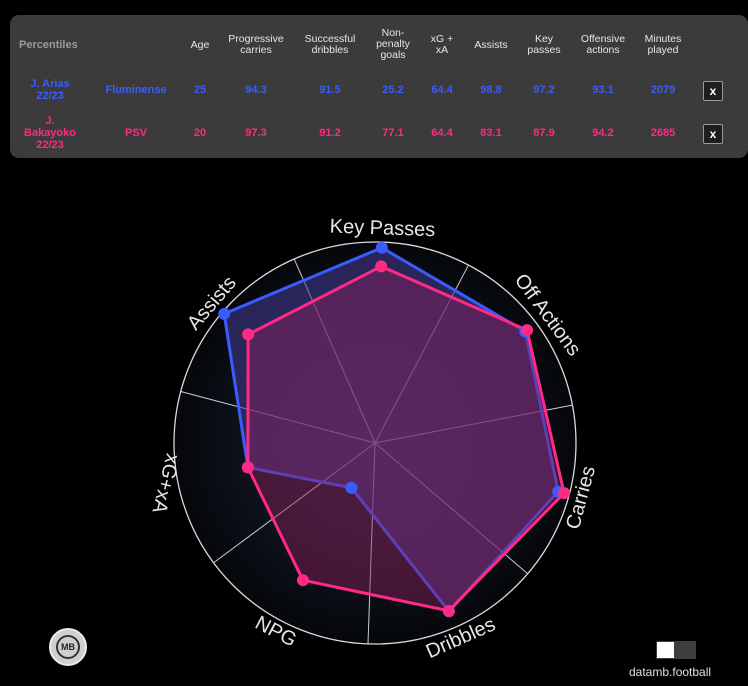 The image size is (748, 686). What do you see at coordinates (256, 44) in the screenshot?
I see `header-progressive-carries: Progressive carries` at bounding box center [256, 44].